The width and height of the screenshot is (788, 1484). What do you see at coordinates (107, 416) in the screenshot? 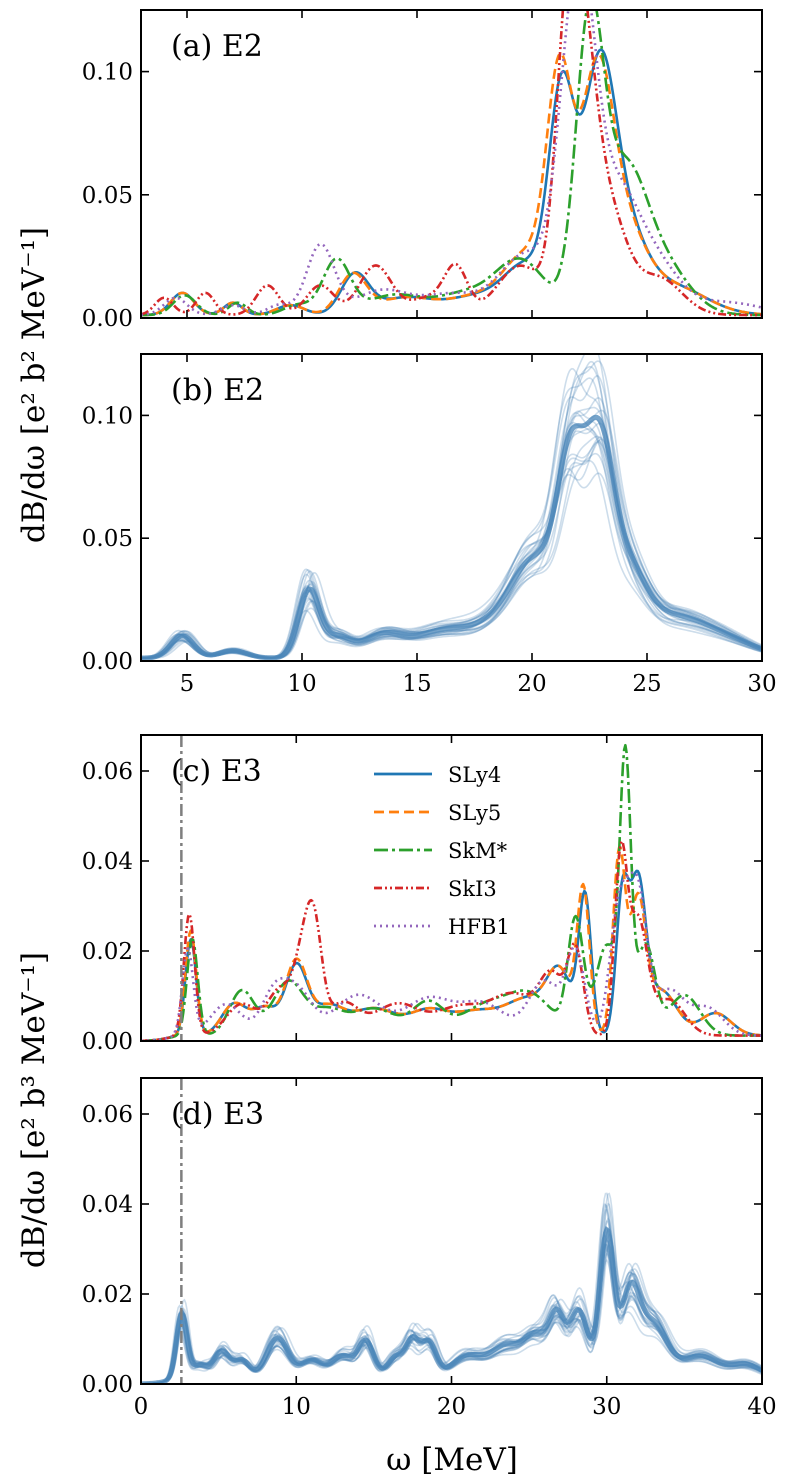
I see `y-tick-label-b: 0.10` at bounding box center [107, 416].